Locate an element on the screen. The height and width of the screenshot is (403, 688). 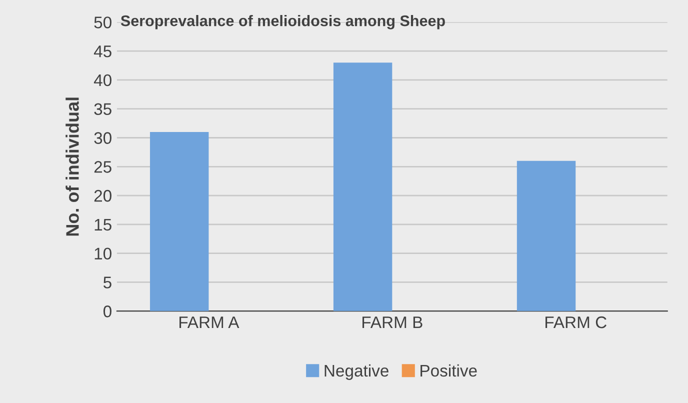
y-tick-label: 20 is located at coordinates (103, 196).